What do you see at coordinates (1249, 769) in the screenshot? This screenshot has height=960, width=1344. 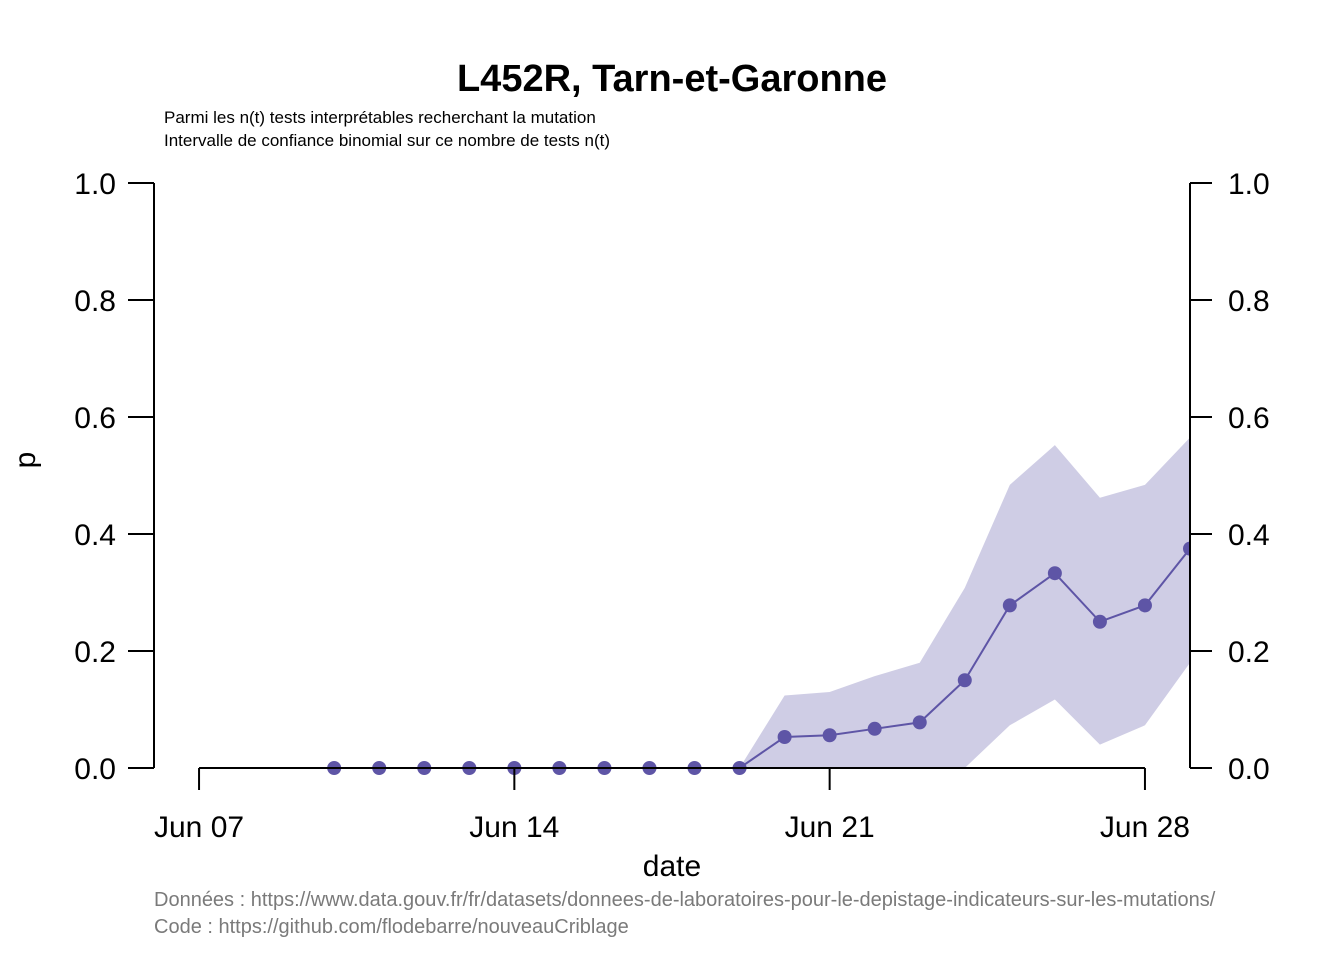 I see `y-tick-label-right: 0.0` at bounding box center [1249, 769].